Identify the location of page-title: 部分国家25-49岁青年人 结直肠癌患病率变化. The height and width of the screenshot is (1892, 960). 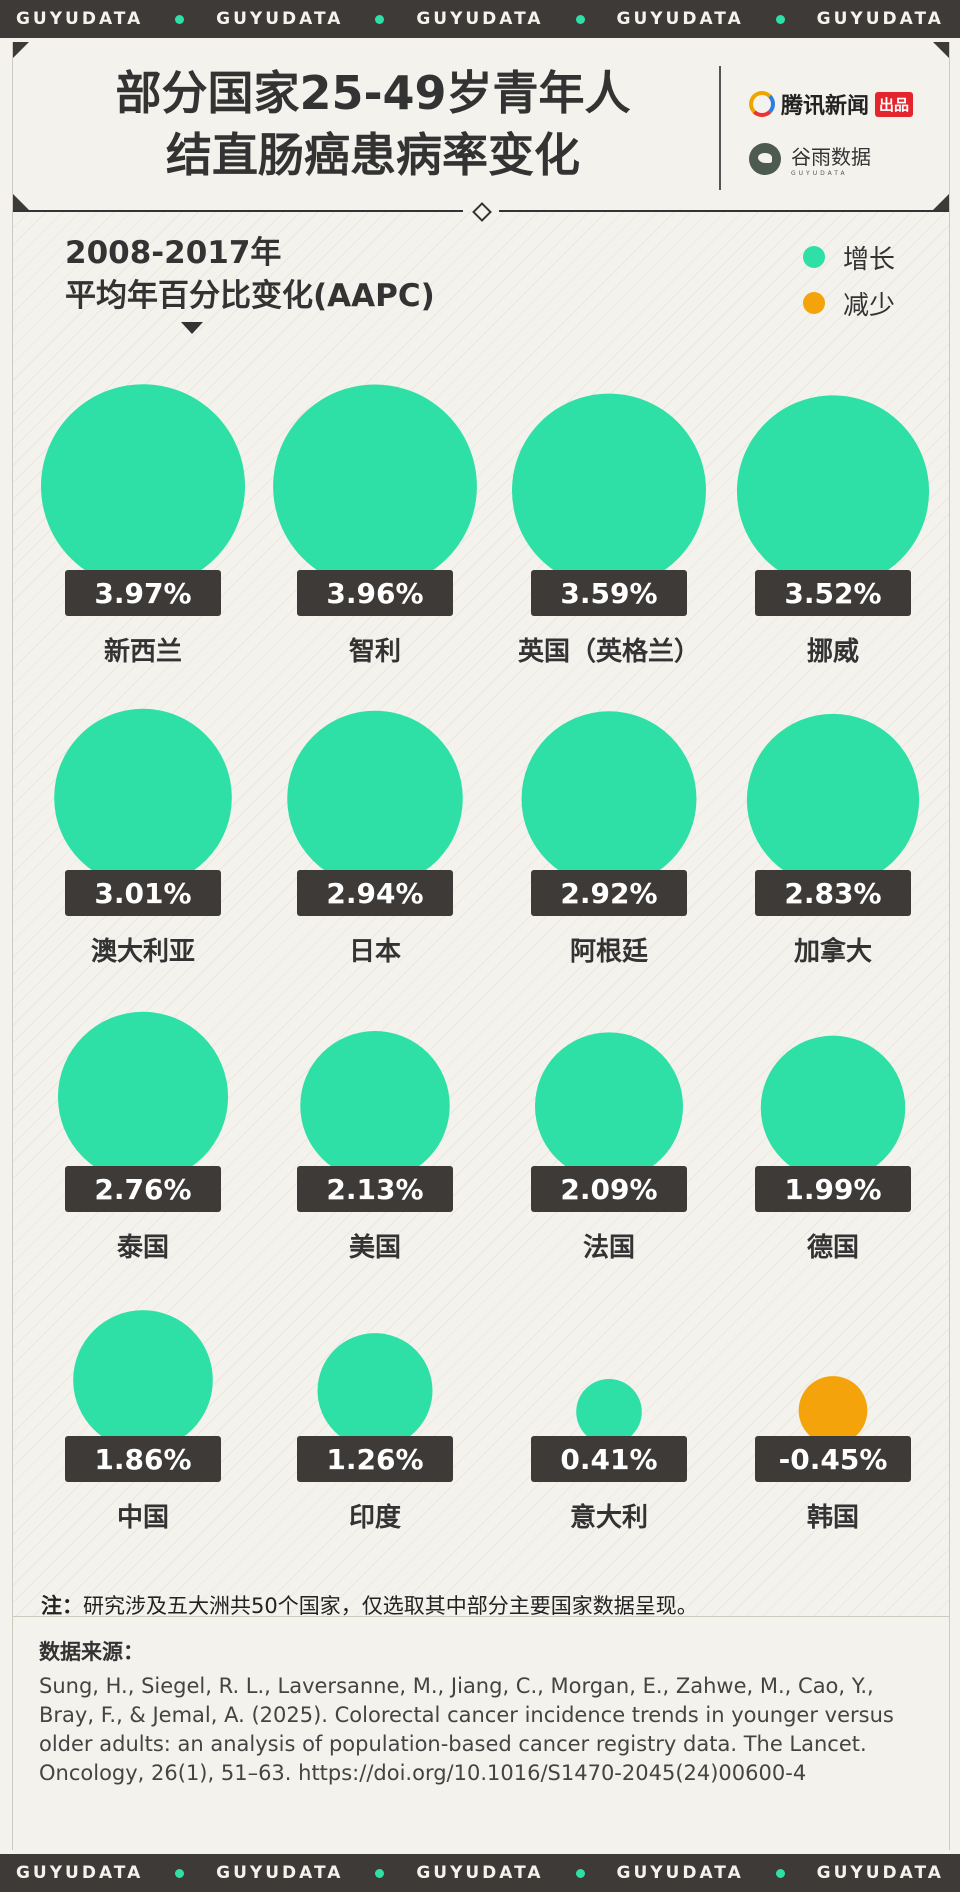
(373, 124).